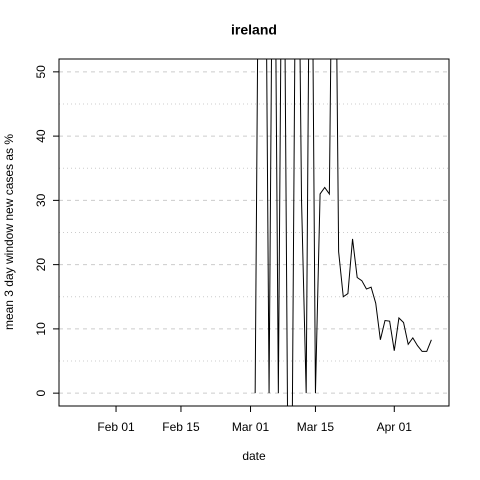 Image resolution: width=480 pixels, height=480 pixels. Describe the element at coordinates (41, 392) in the screenshot. I see `y-tick-label: 0` at that location.